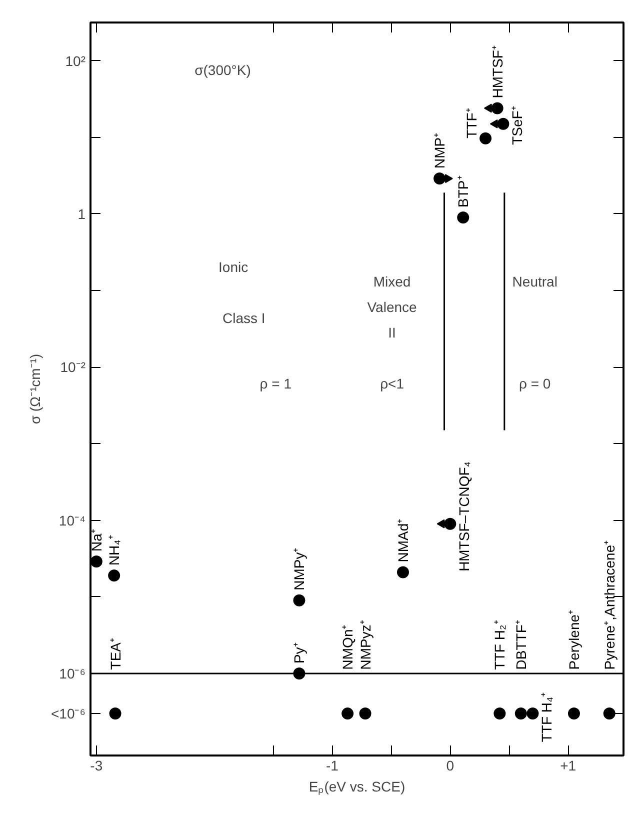 The image size is (635, 817). Describe the element at coordinates (500, 645) in the screenshot. I see `data-label: TTF H₂⁺` at that location.